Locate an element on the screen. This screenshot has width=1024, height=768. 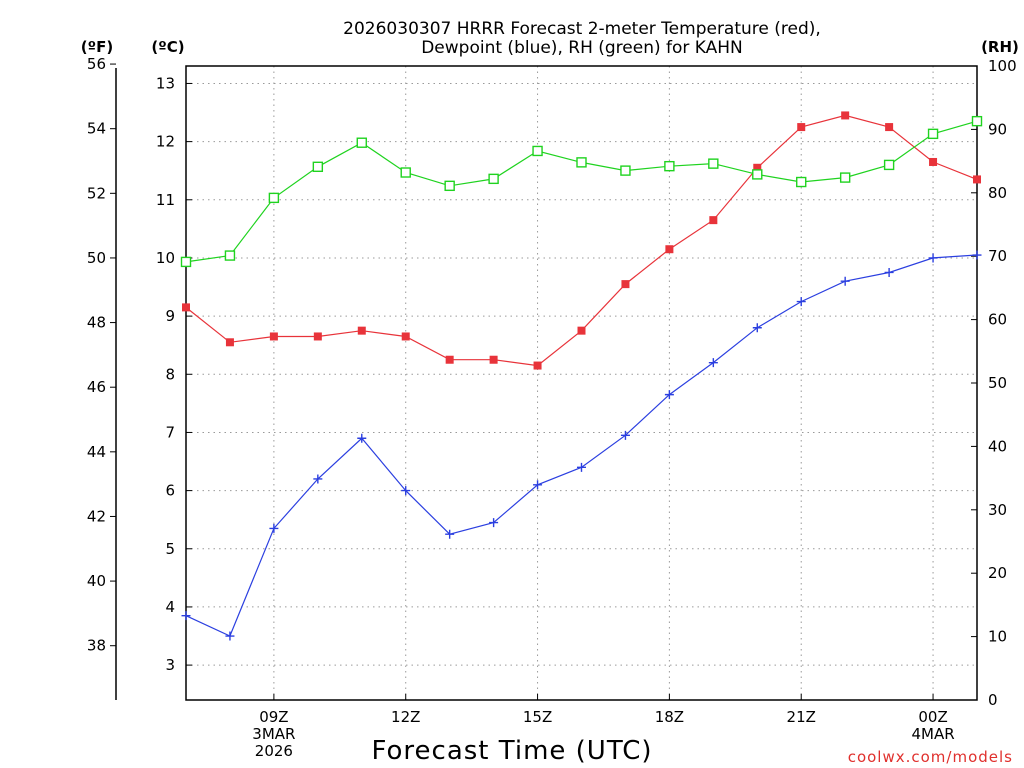
fahrenheit-tick-label: 42 is located at coordinates (96, 516).